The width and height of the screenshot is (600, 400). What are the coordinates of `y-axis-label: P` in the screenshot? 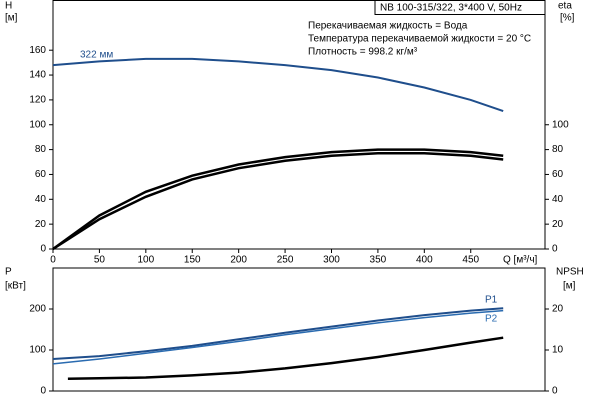 It's located at (8, 272).